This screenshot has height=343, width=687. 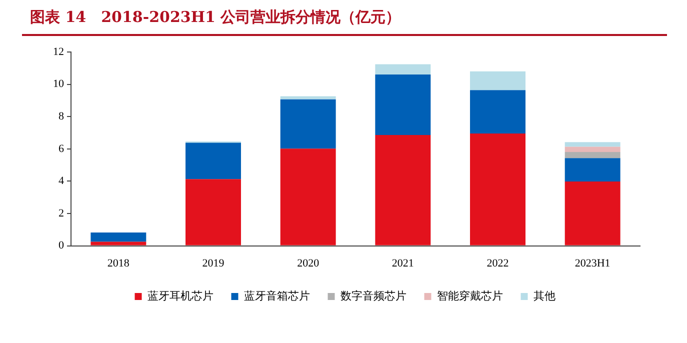 I want to click on x-tick-label: 2020, so click(x=308, y=263).